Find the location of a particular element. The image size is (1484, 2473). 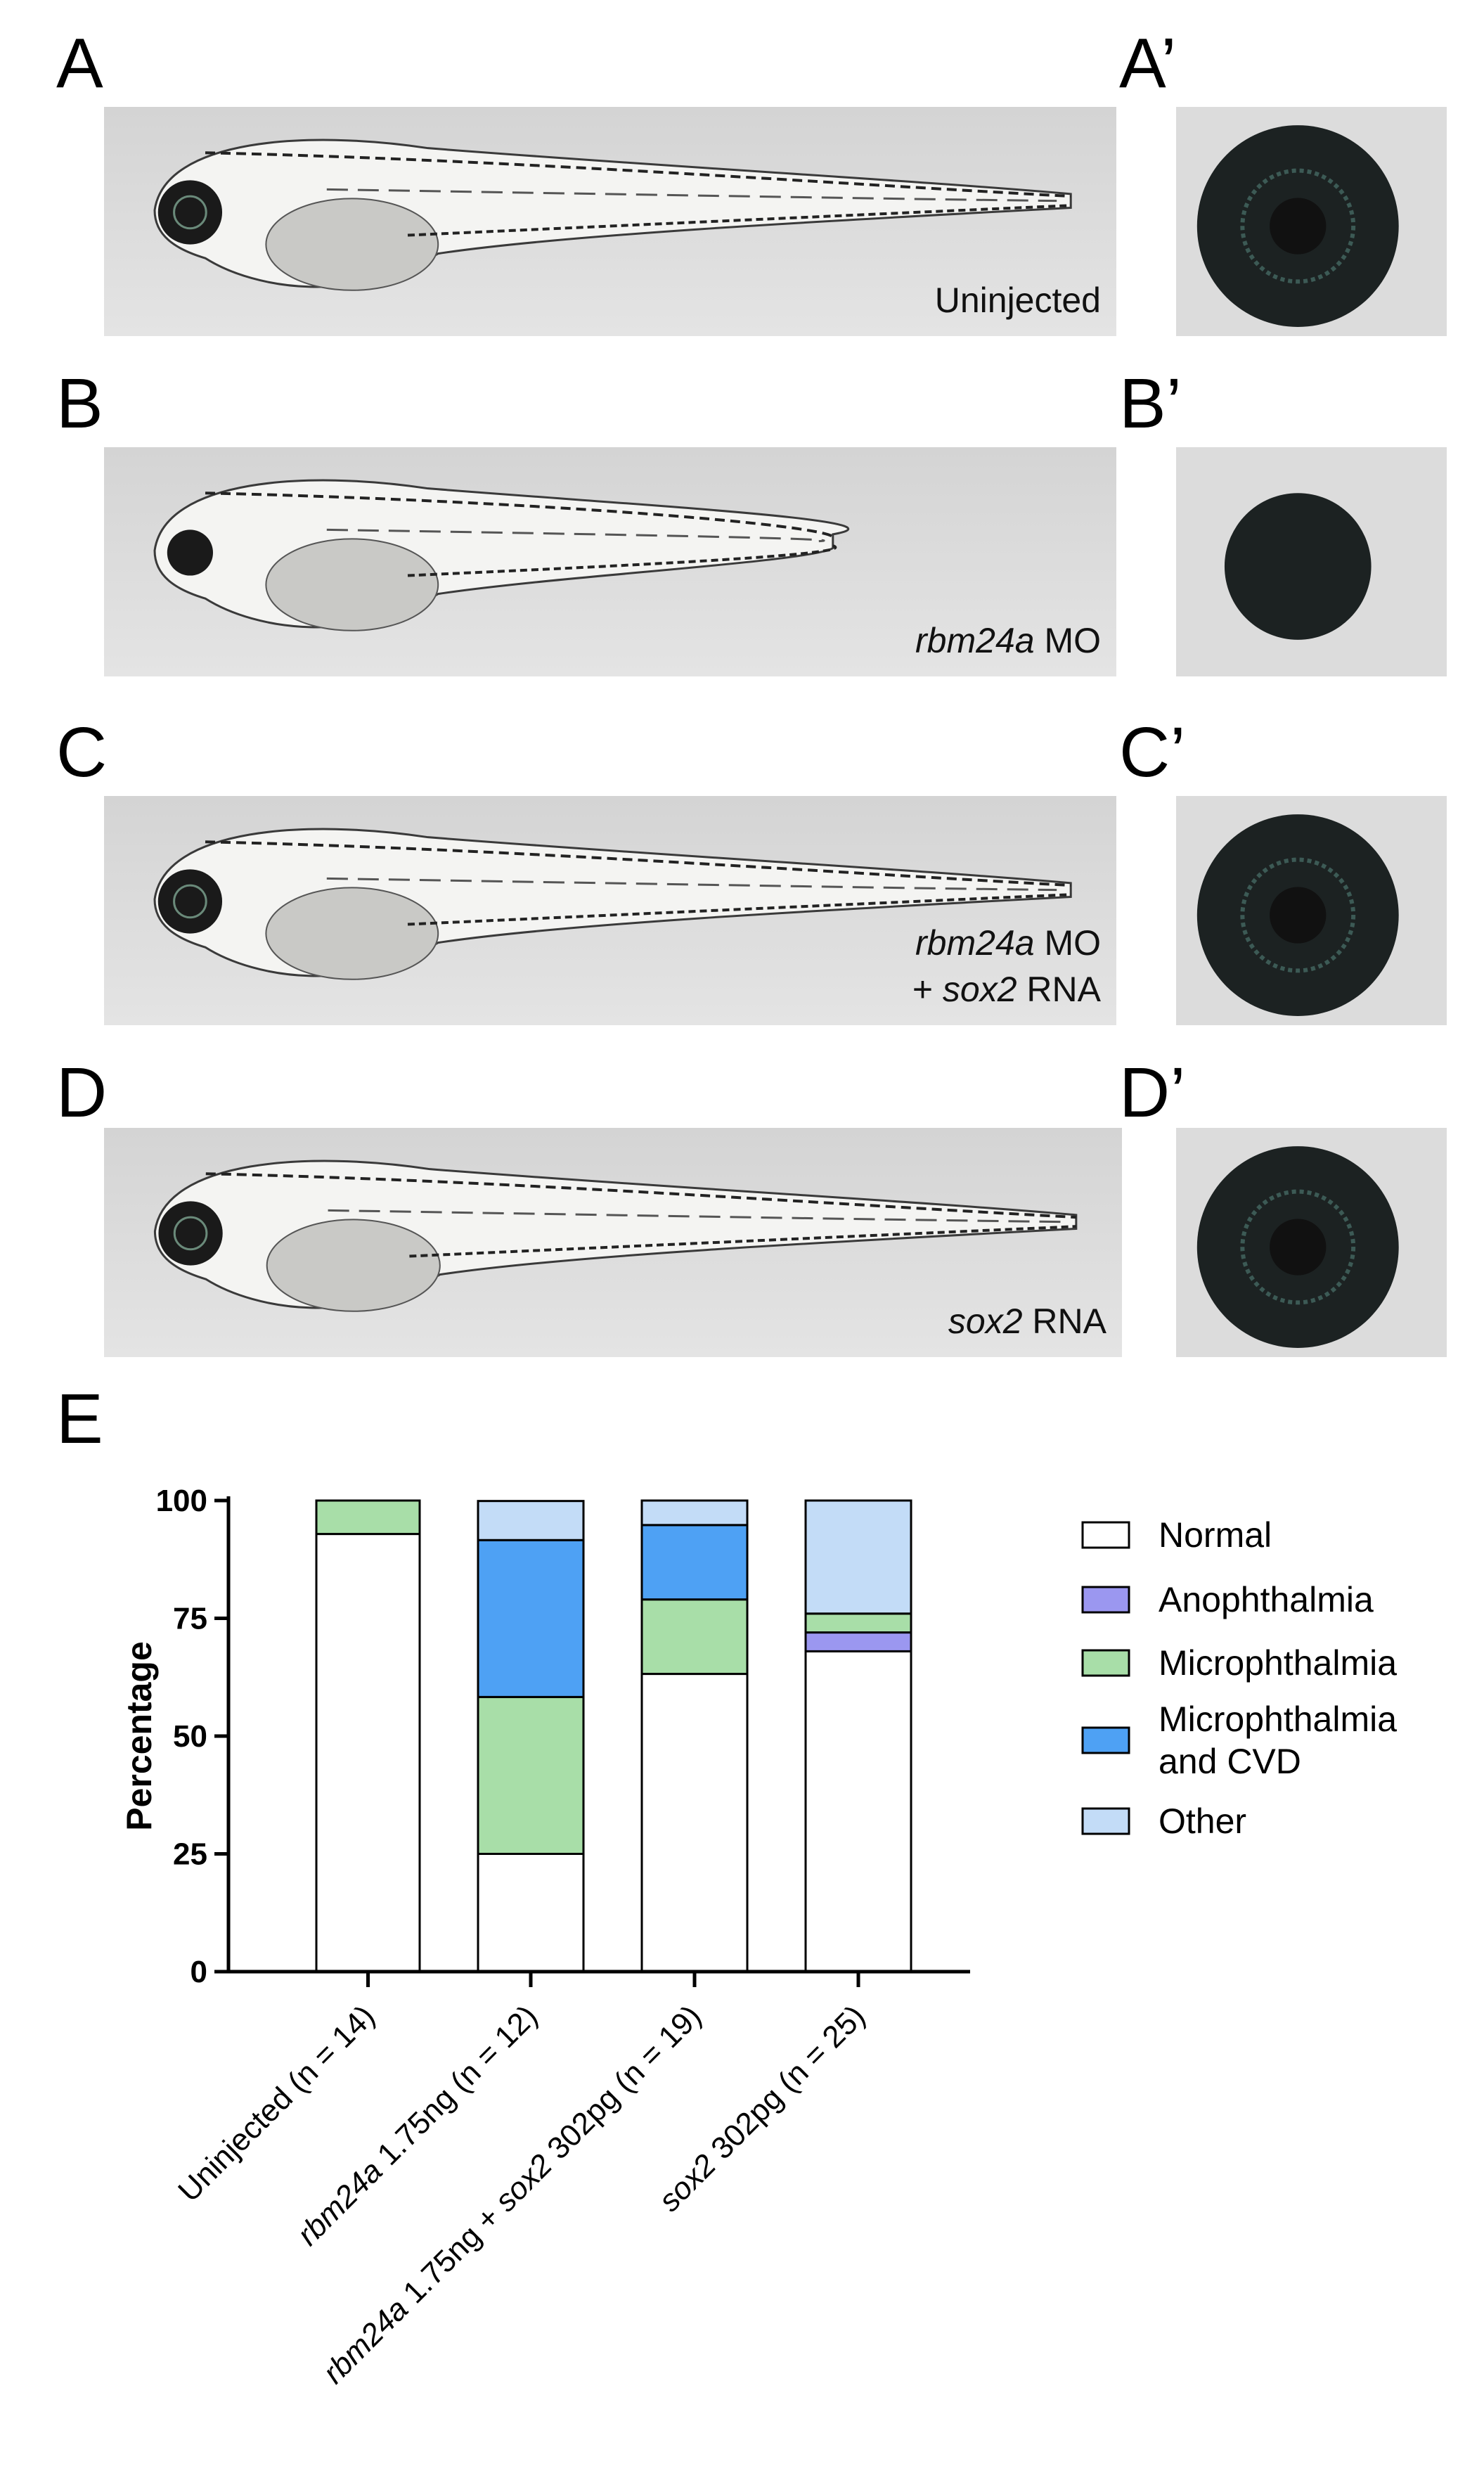

legend-label-line: Normal is located at coordinates (1215, 1535).